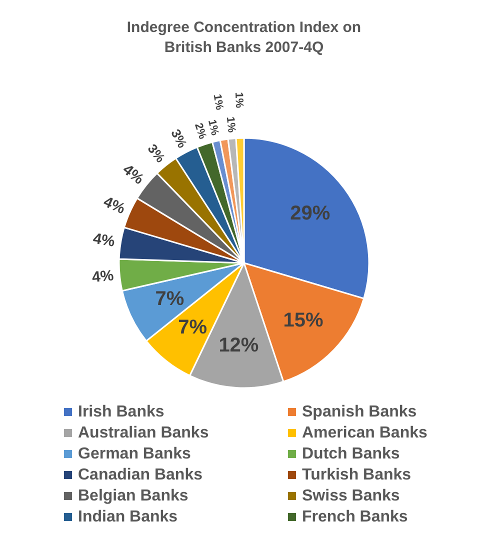 This screenshot has height=546, width=488. Describe the element at coordinates (310, 213) in the screenshot. I see `data-label: 29%` at that location.